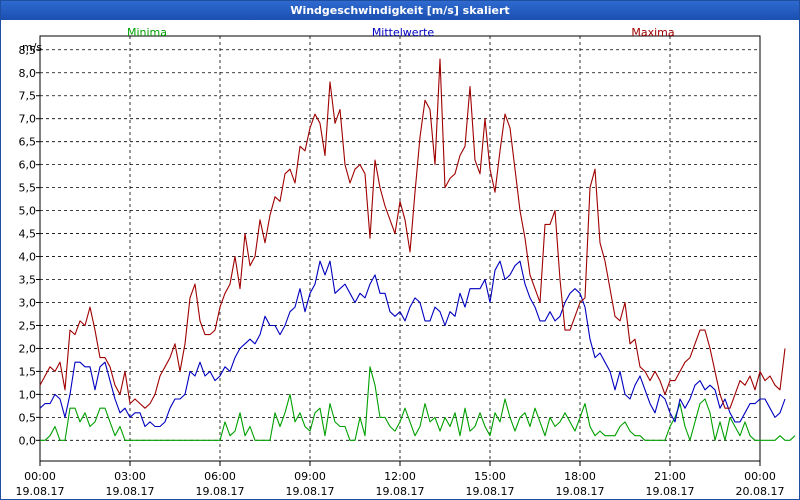 The image size is (800, 500). Describe the element at coordinates (418, 403) in the screenshot. I see `series-line-min` at that location.